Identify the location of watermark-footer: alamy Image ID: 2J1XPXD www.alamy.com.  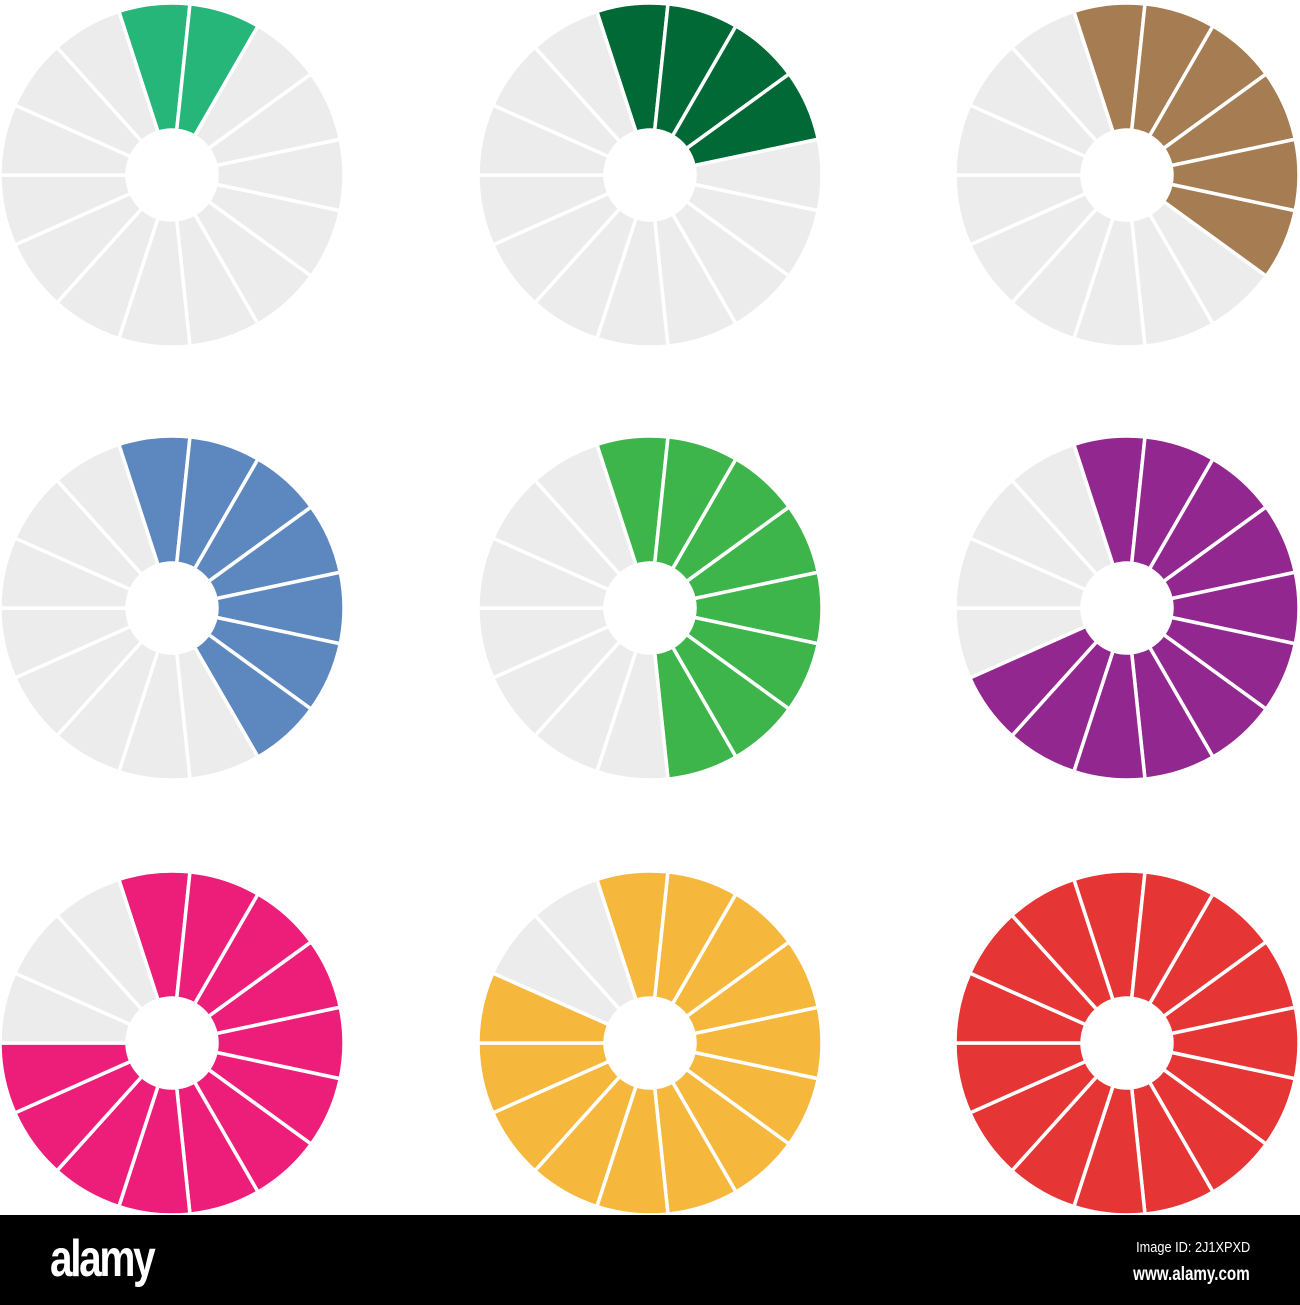
(650, 1260).